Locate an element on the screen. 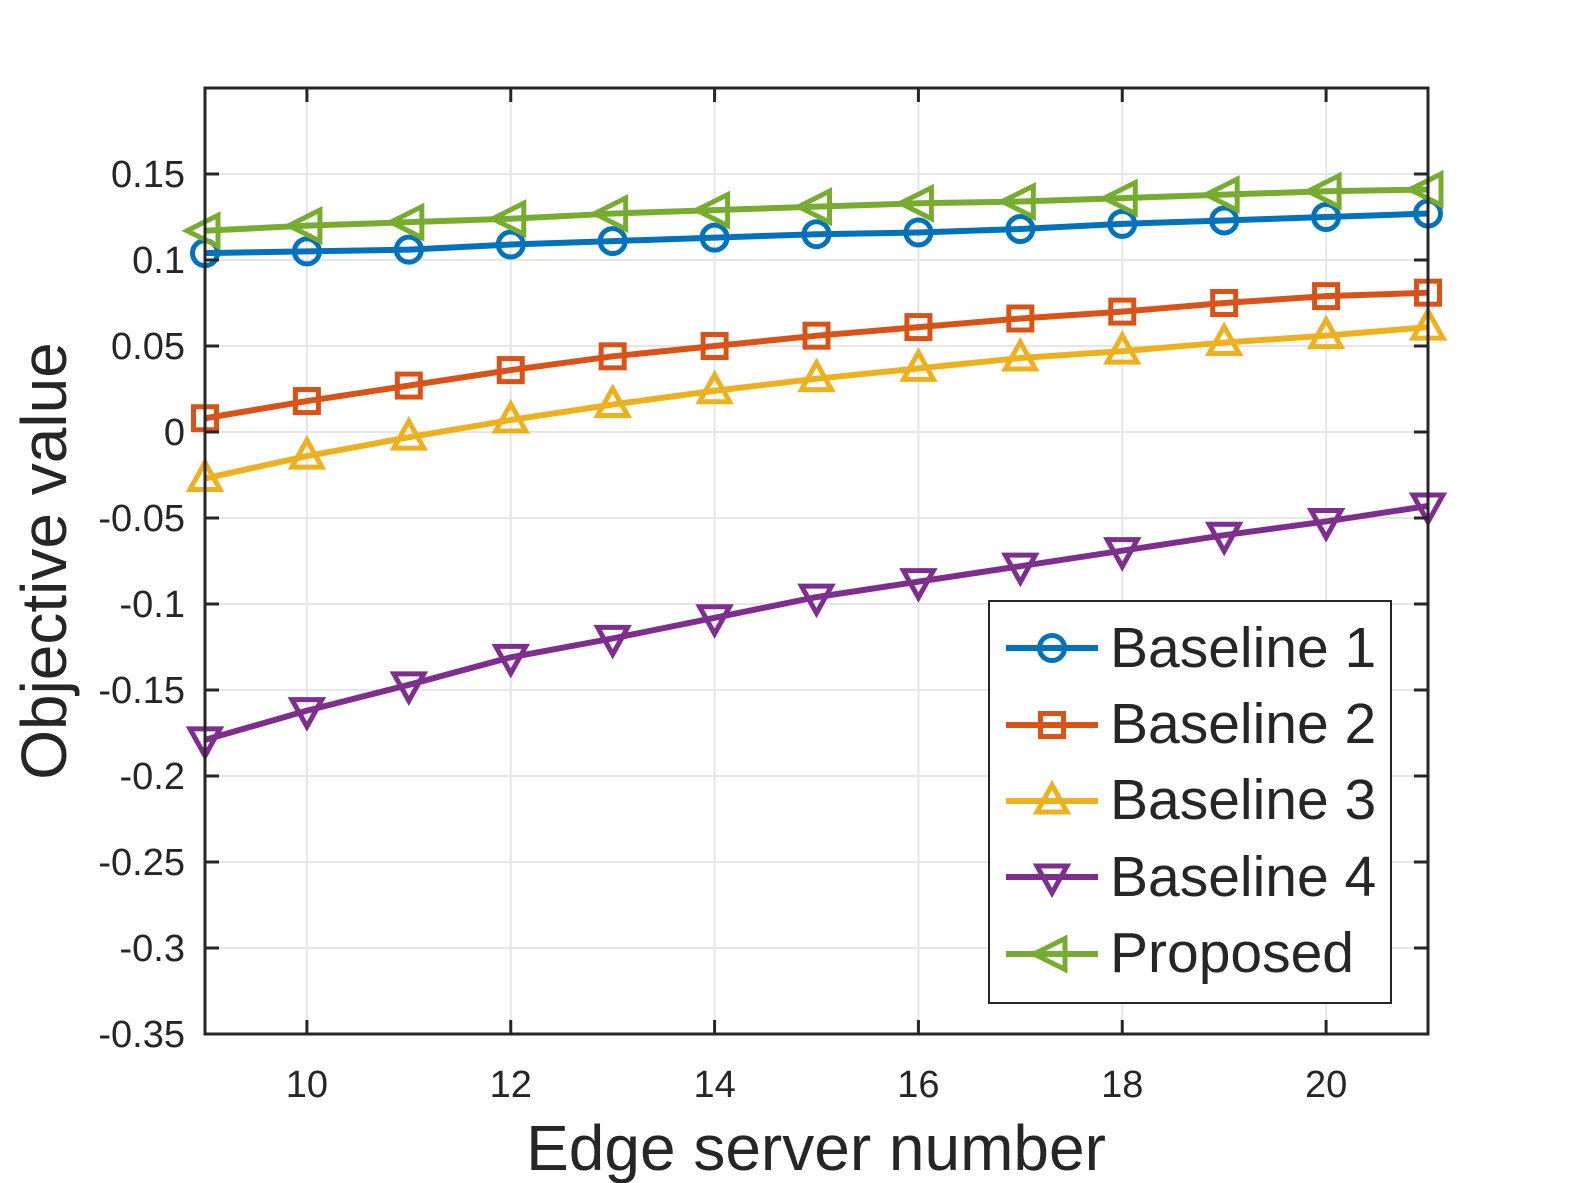 The width and height of the screenshot is (1578, 1183). x-tick-label: 14 is located at coordinates (714, 1085).